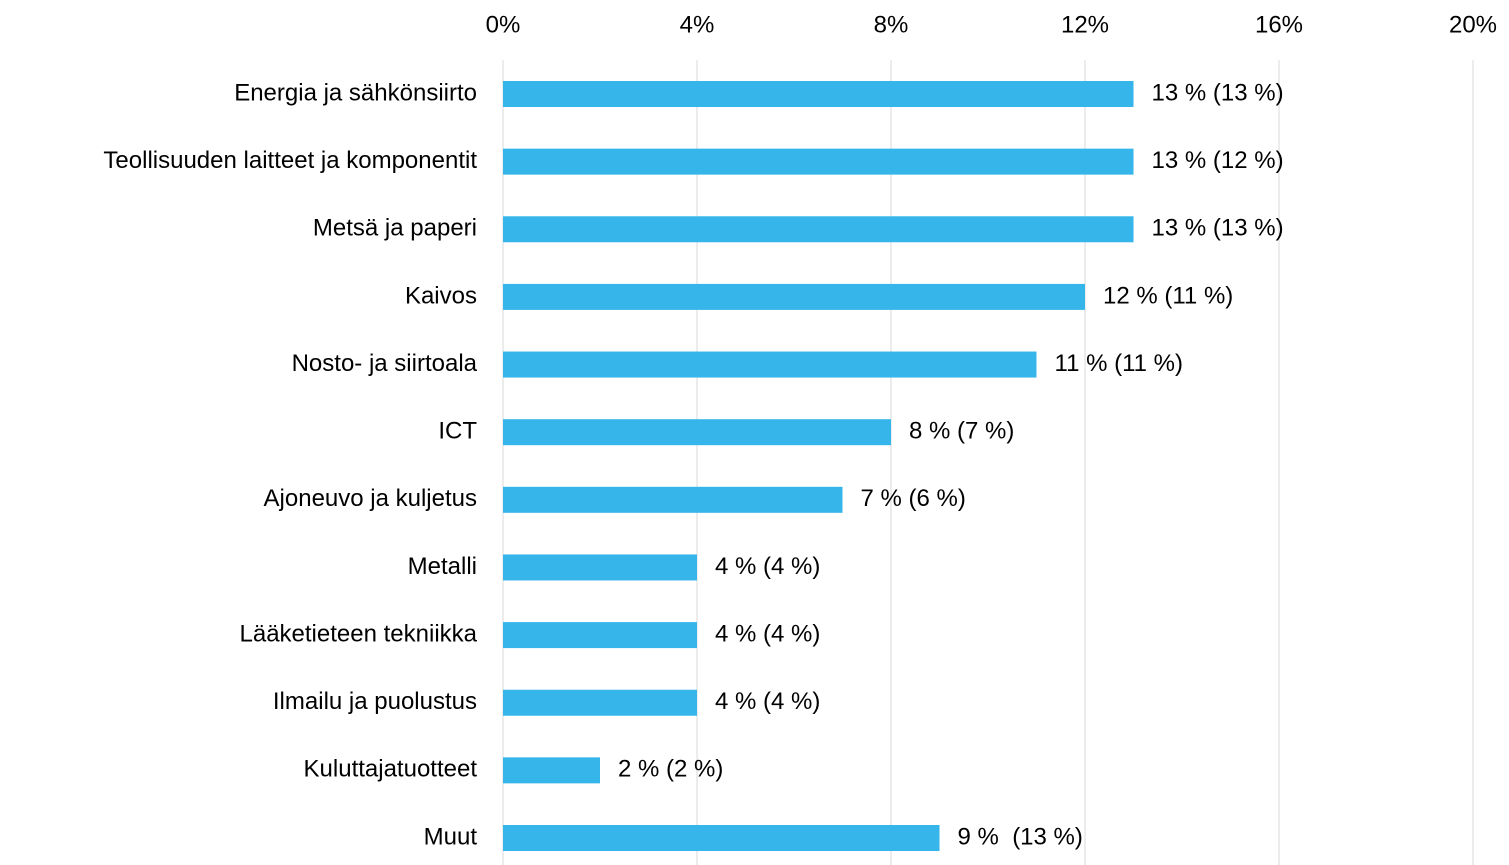  Describe the element at coordinates (961, 431) in the screenshot. I see `value-label: 8 % (7 %)` at that location.